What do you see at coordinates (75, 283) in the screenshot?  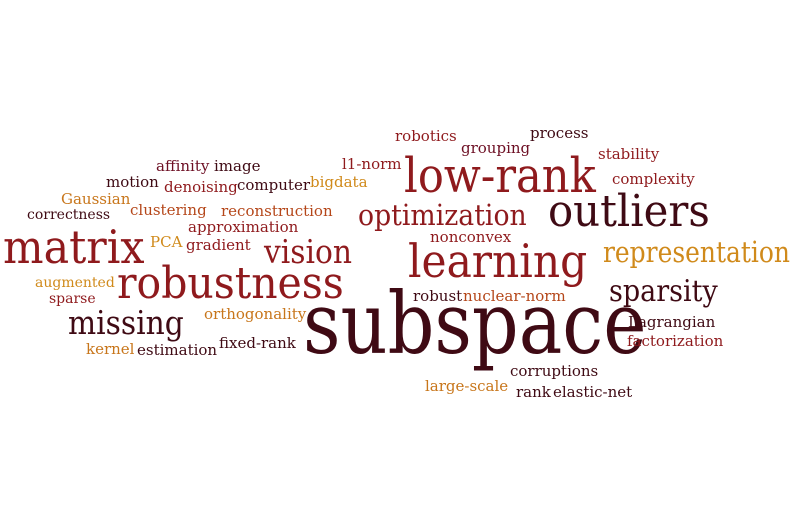 I see `word-augmented: augmented` at bounding box center [75, 283].